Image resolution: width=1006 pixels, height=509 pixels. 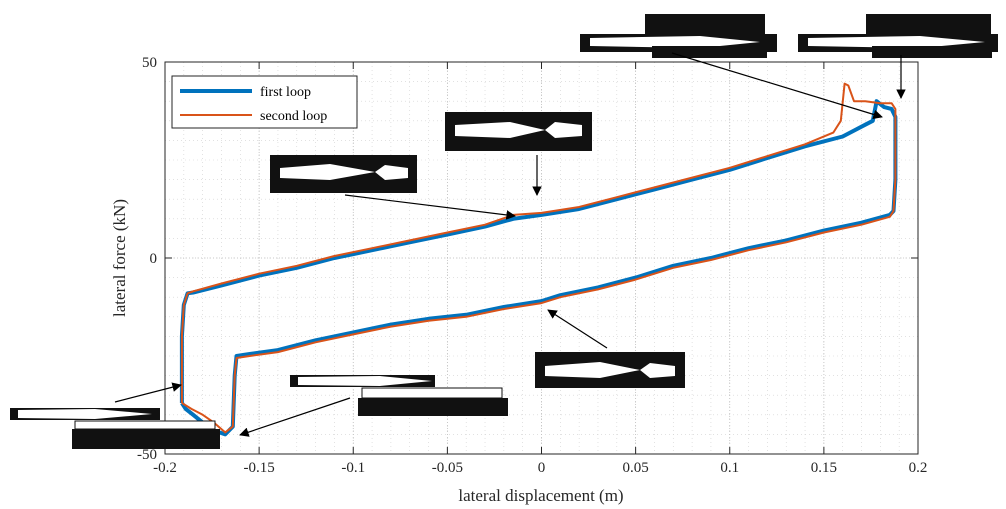 I want to click on legend: first loop second loop, so click(x=264, y=102).